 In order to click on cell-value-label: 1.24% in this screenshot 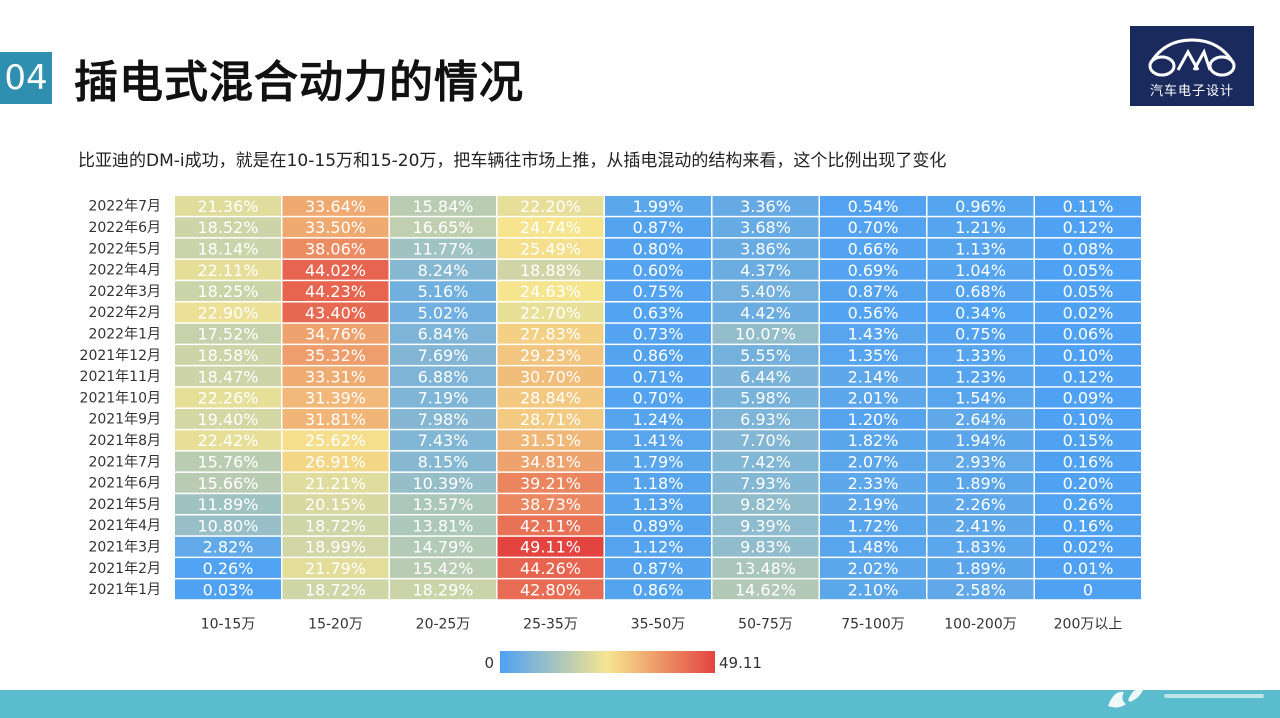, I will do `click(658, 419)`.